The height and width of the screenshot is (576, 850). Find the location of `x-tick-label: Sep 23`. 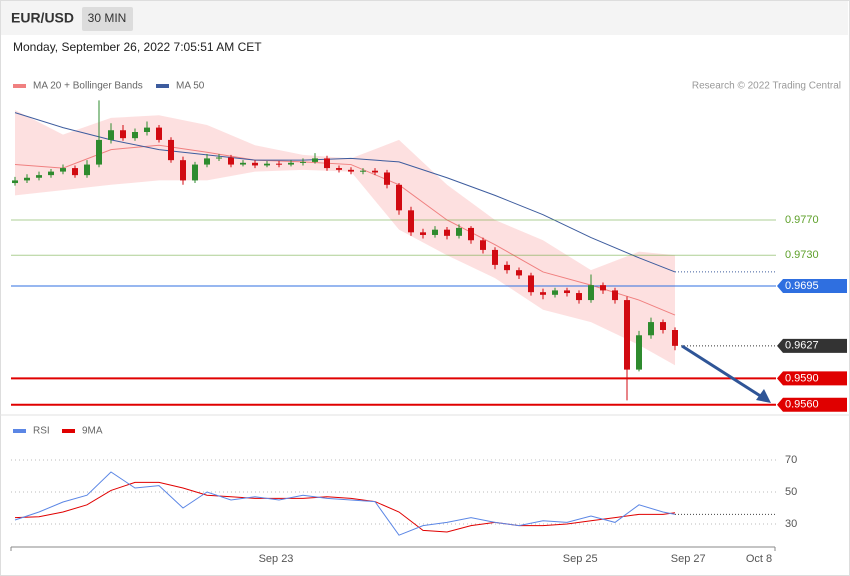

x-tick-label: Sep 23 is located at coordinates (276, 559).